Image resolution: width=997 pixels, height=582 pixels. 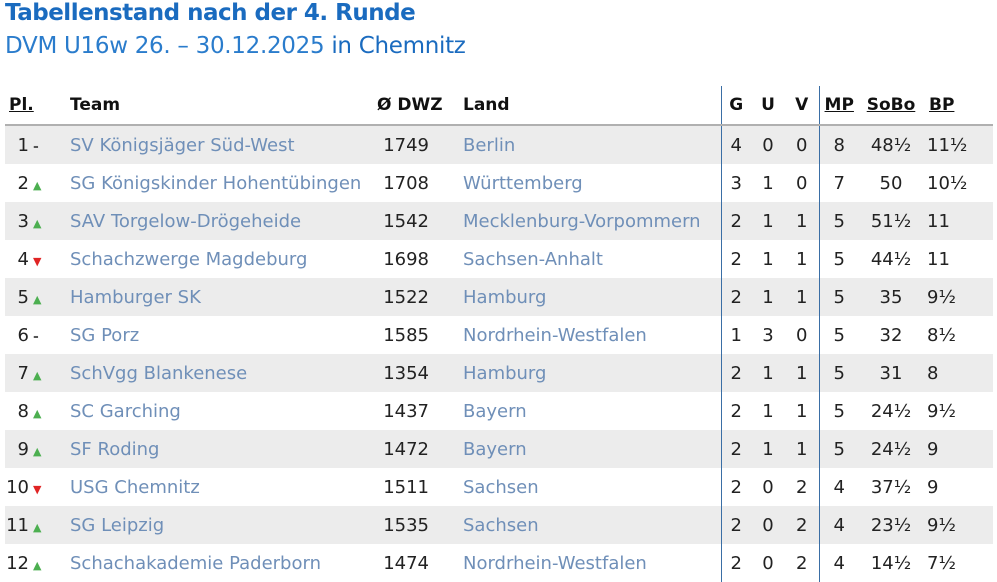 I want to click on team-name: SG Porz, so click(x=222, y=335).